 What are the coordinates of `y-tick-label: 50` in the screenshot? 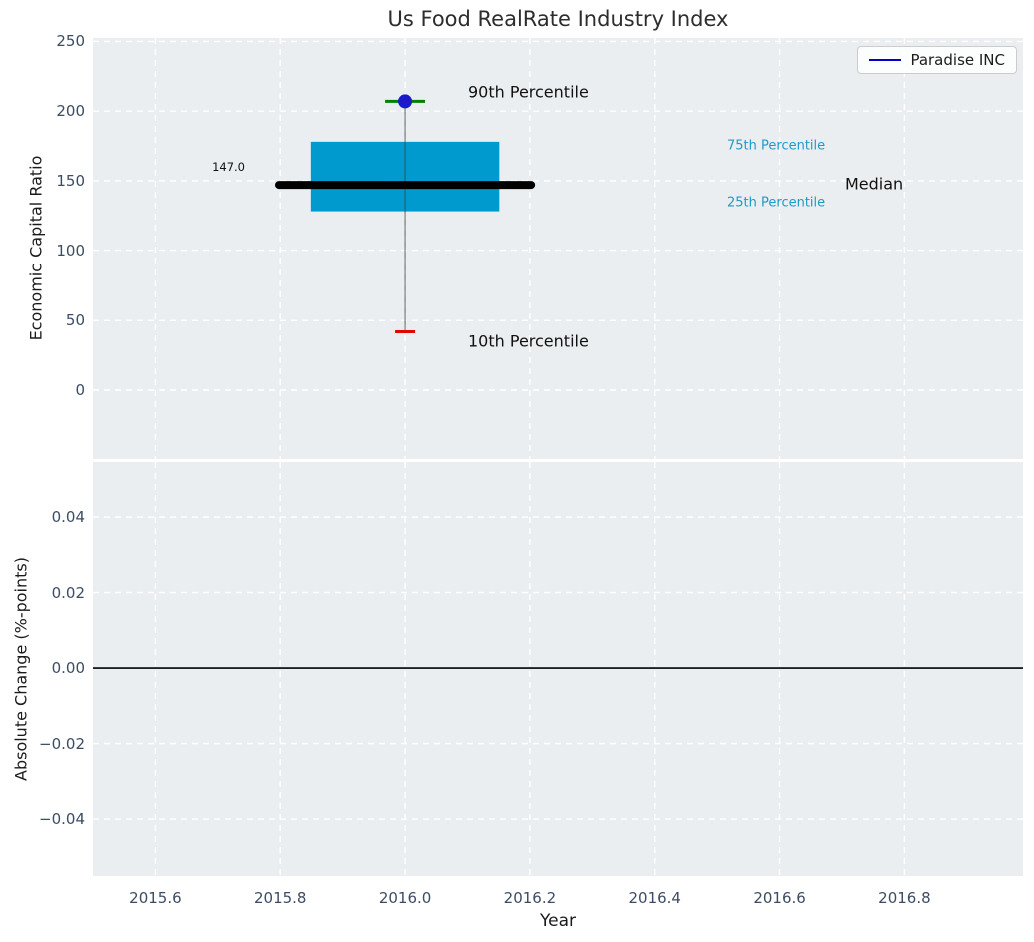 It's located at (75, 320).